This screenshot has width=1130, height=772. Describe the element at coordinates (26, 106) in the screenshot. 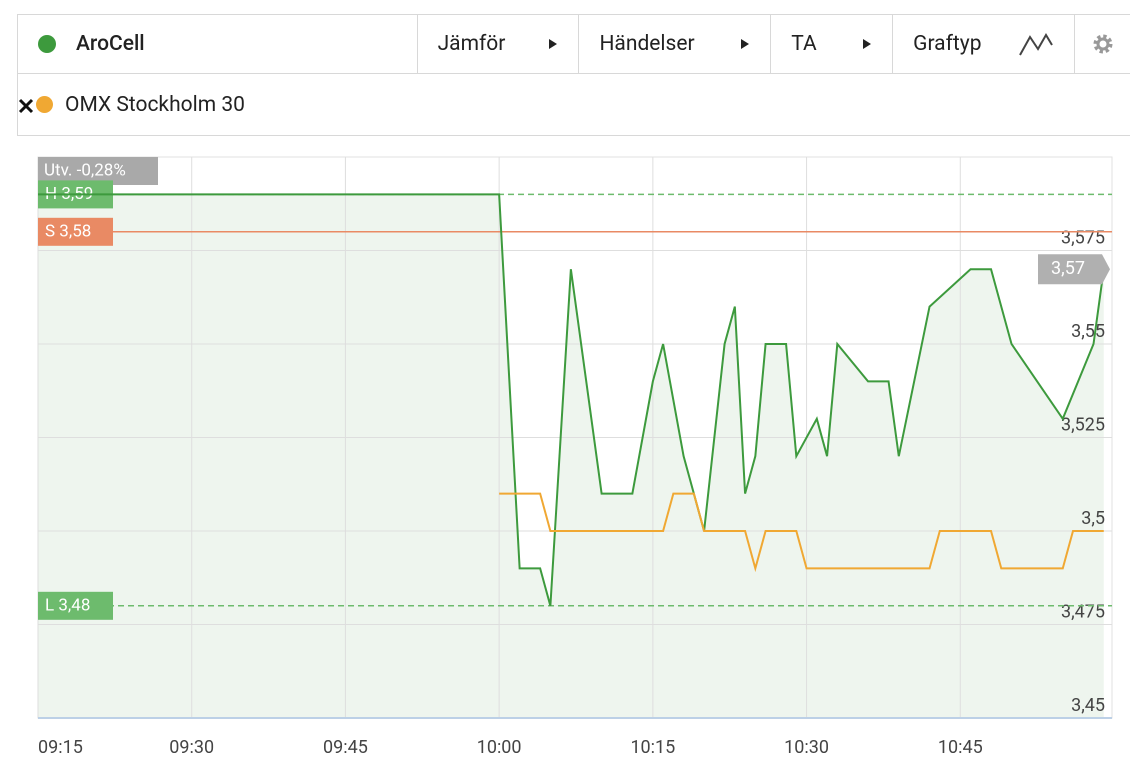

I see `close-icon` at that location.